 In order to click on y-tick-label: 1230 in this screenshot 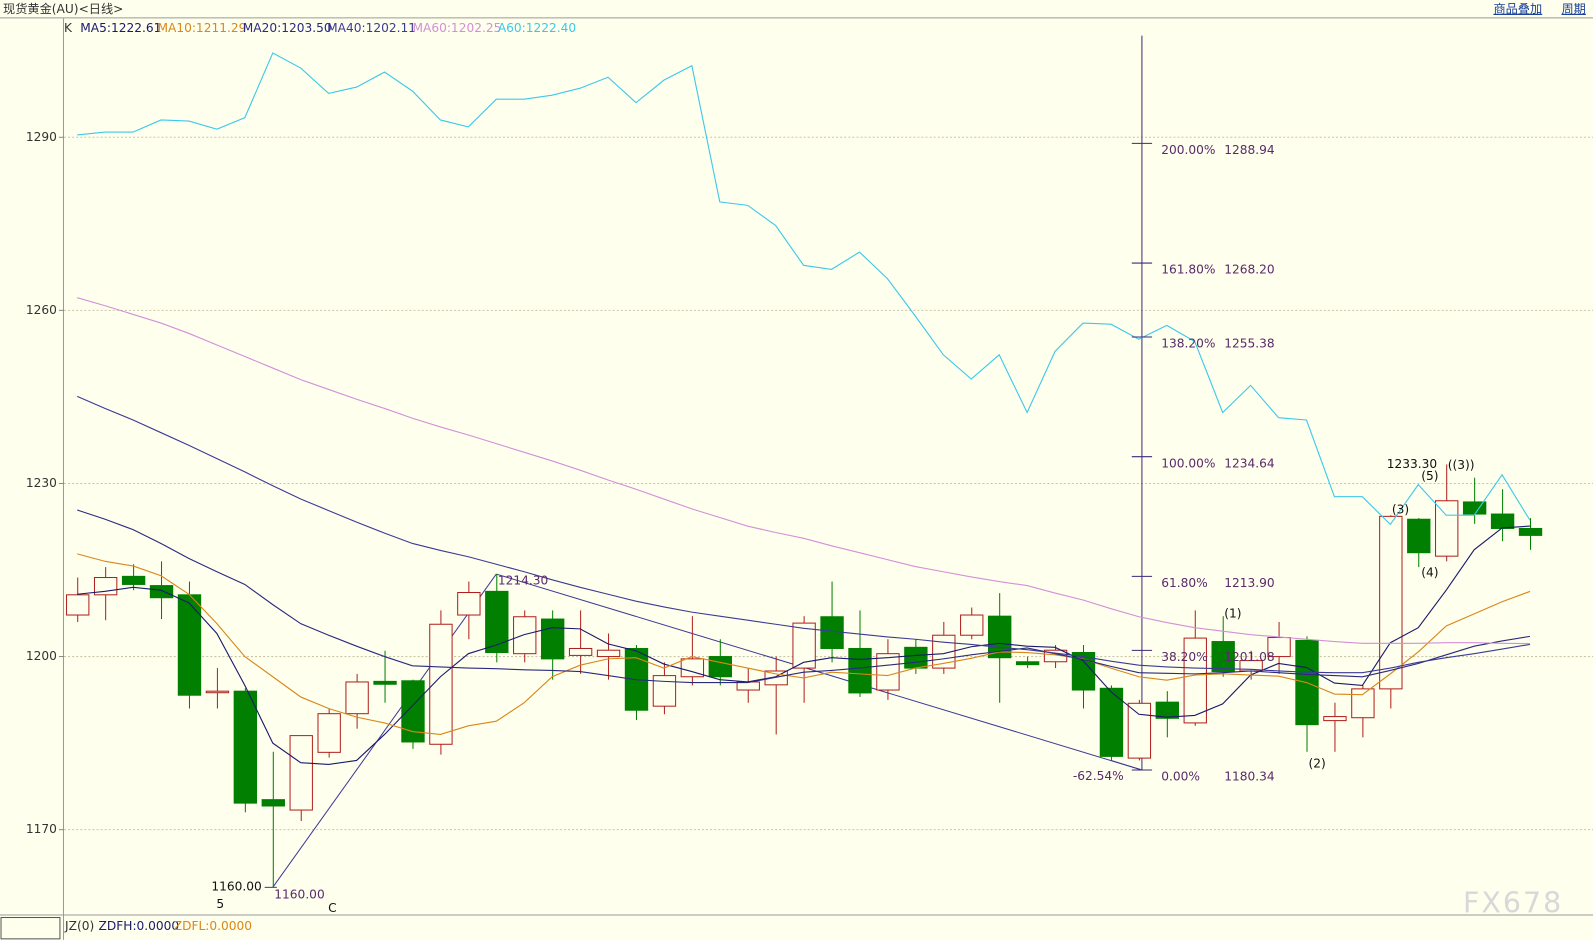, I will do `click(41, 483)`.